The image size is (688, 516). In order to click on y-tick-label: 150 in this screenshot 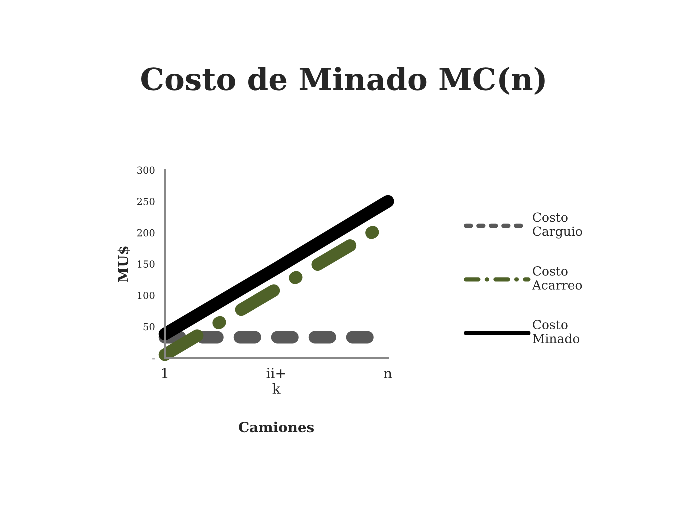, I will do `click(146, 264)`.